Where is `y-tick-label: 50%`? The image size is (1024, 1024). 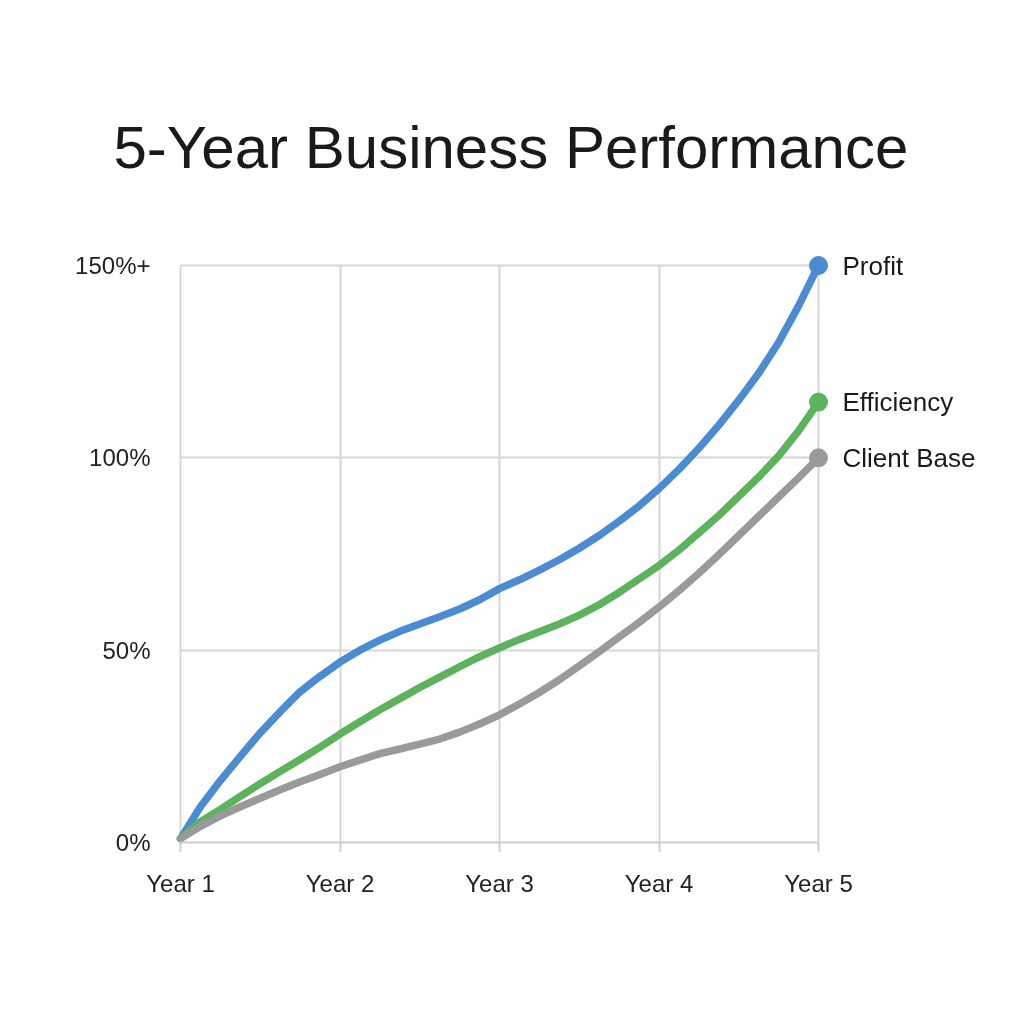 y-tick-label: 50% is located at coordinates (126, 650).